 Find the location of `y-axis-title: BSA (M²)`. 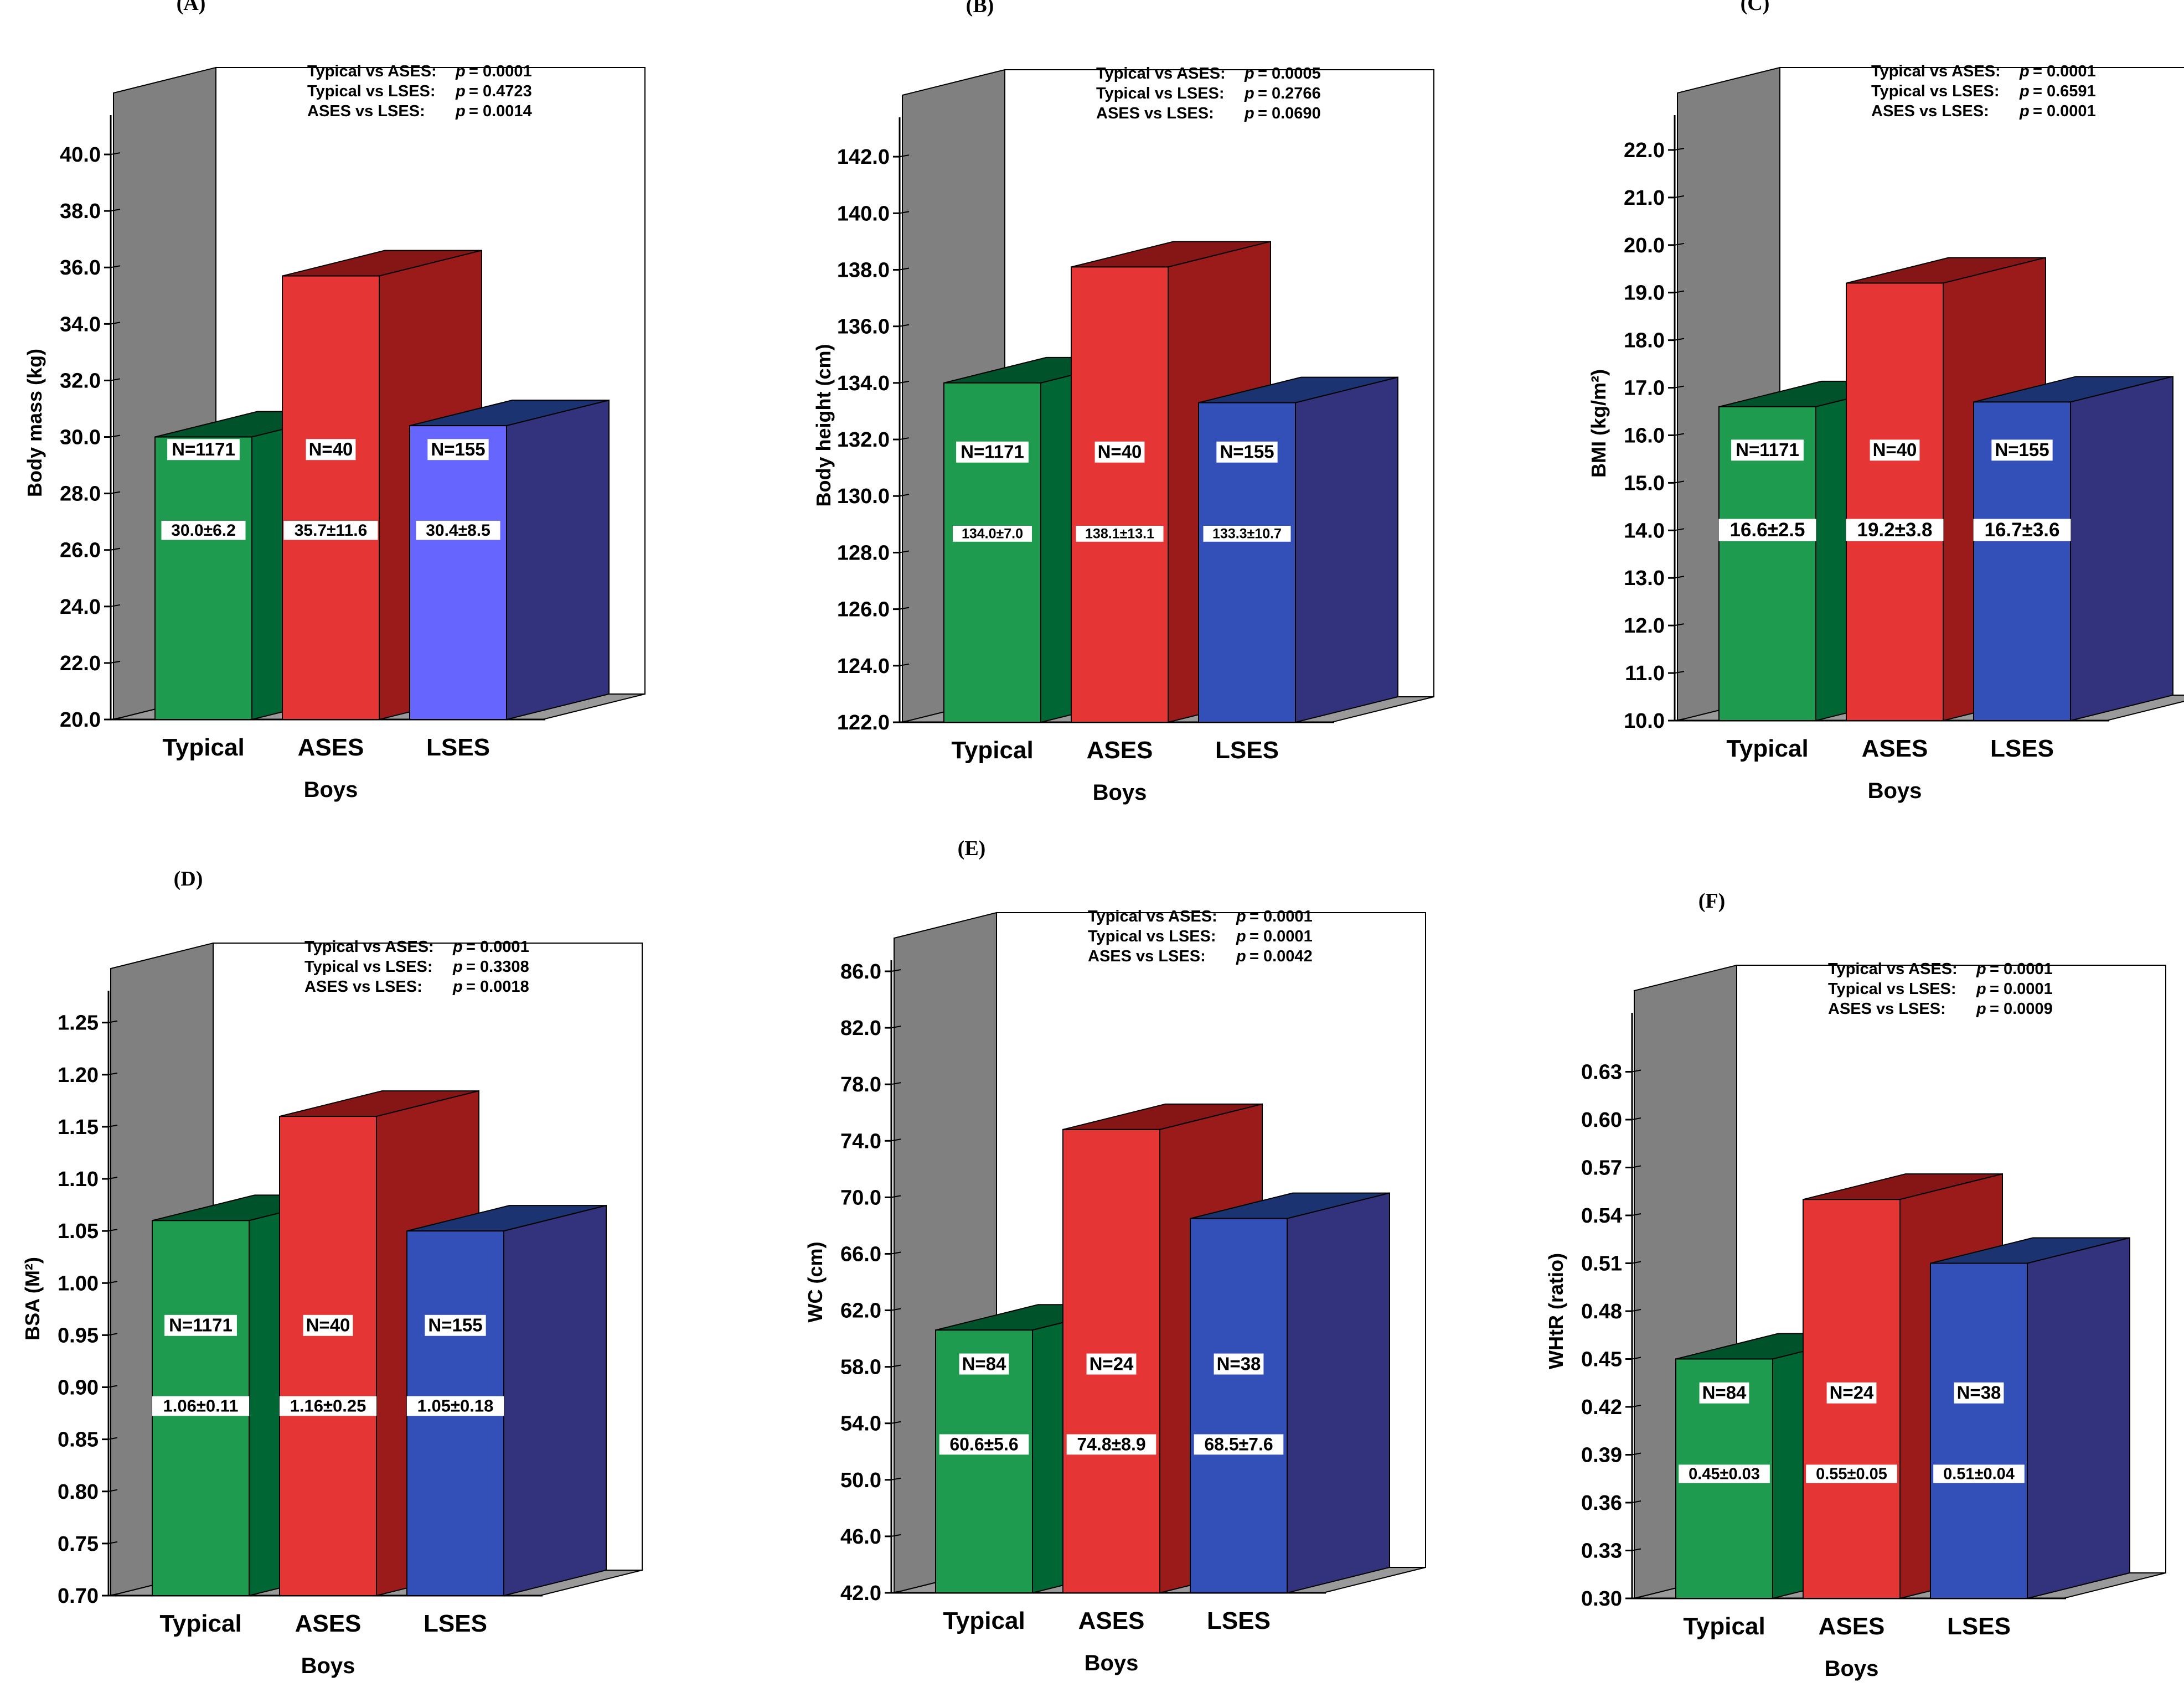

y-axis-title: BSA (M²) is located at coordinates (32, 1298).